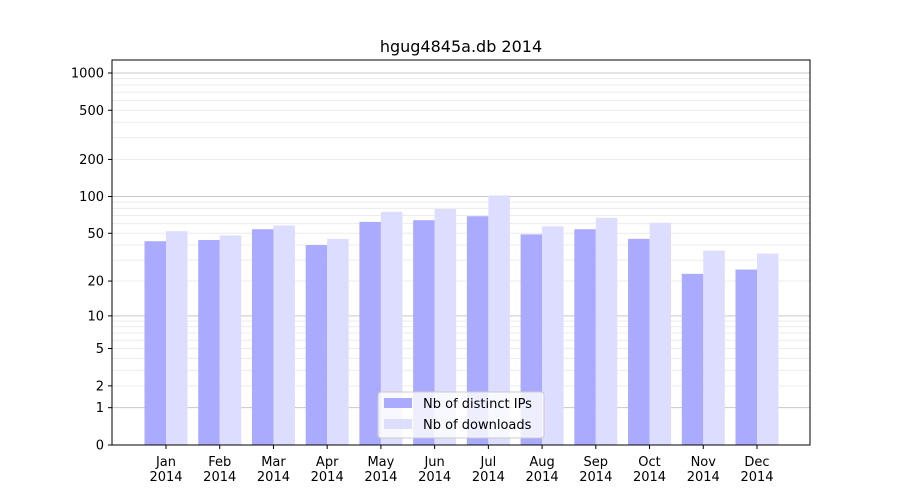 This screenshot has height=504, width=900. What do you see at coordinates (273, 470) in the screenshot?
I see `x-tick-label: Mar 2014` at bounding box center [273, 470].